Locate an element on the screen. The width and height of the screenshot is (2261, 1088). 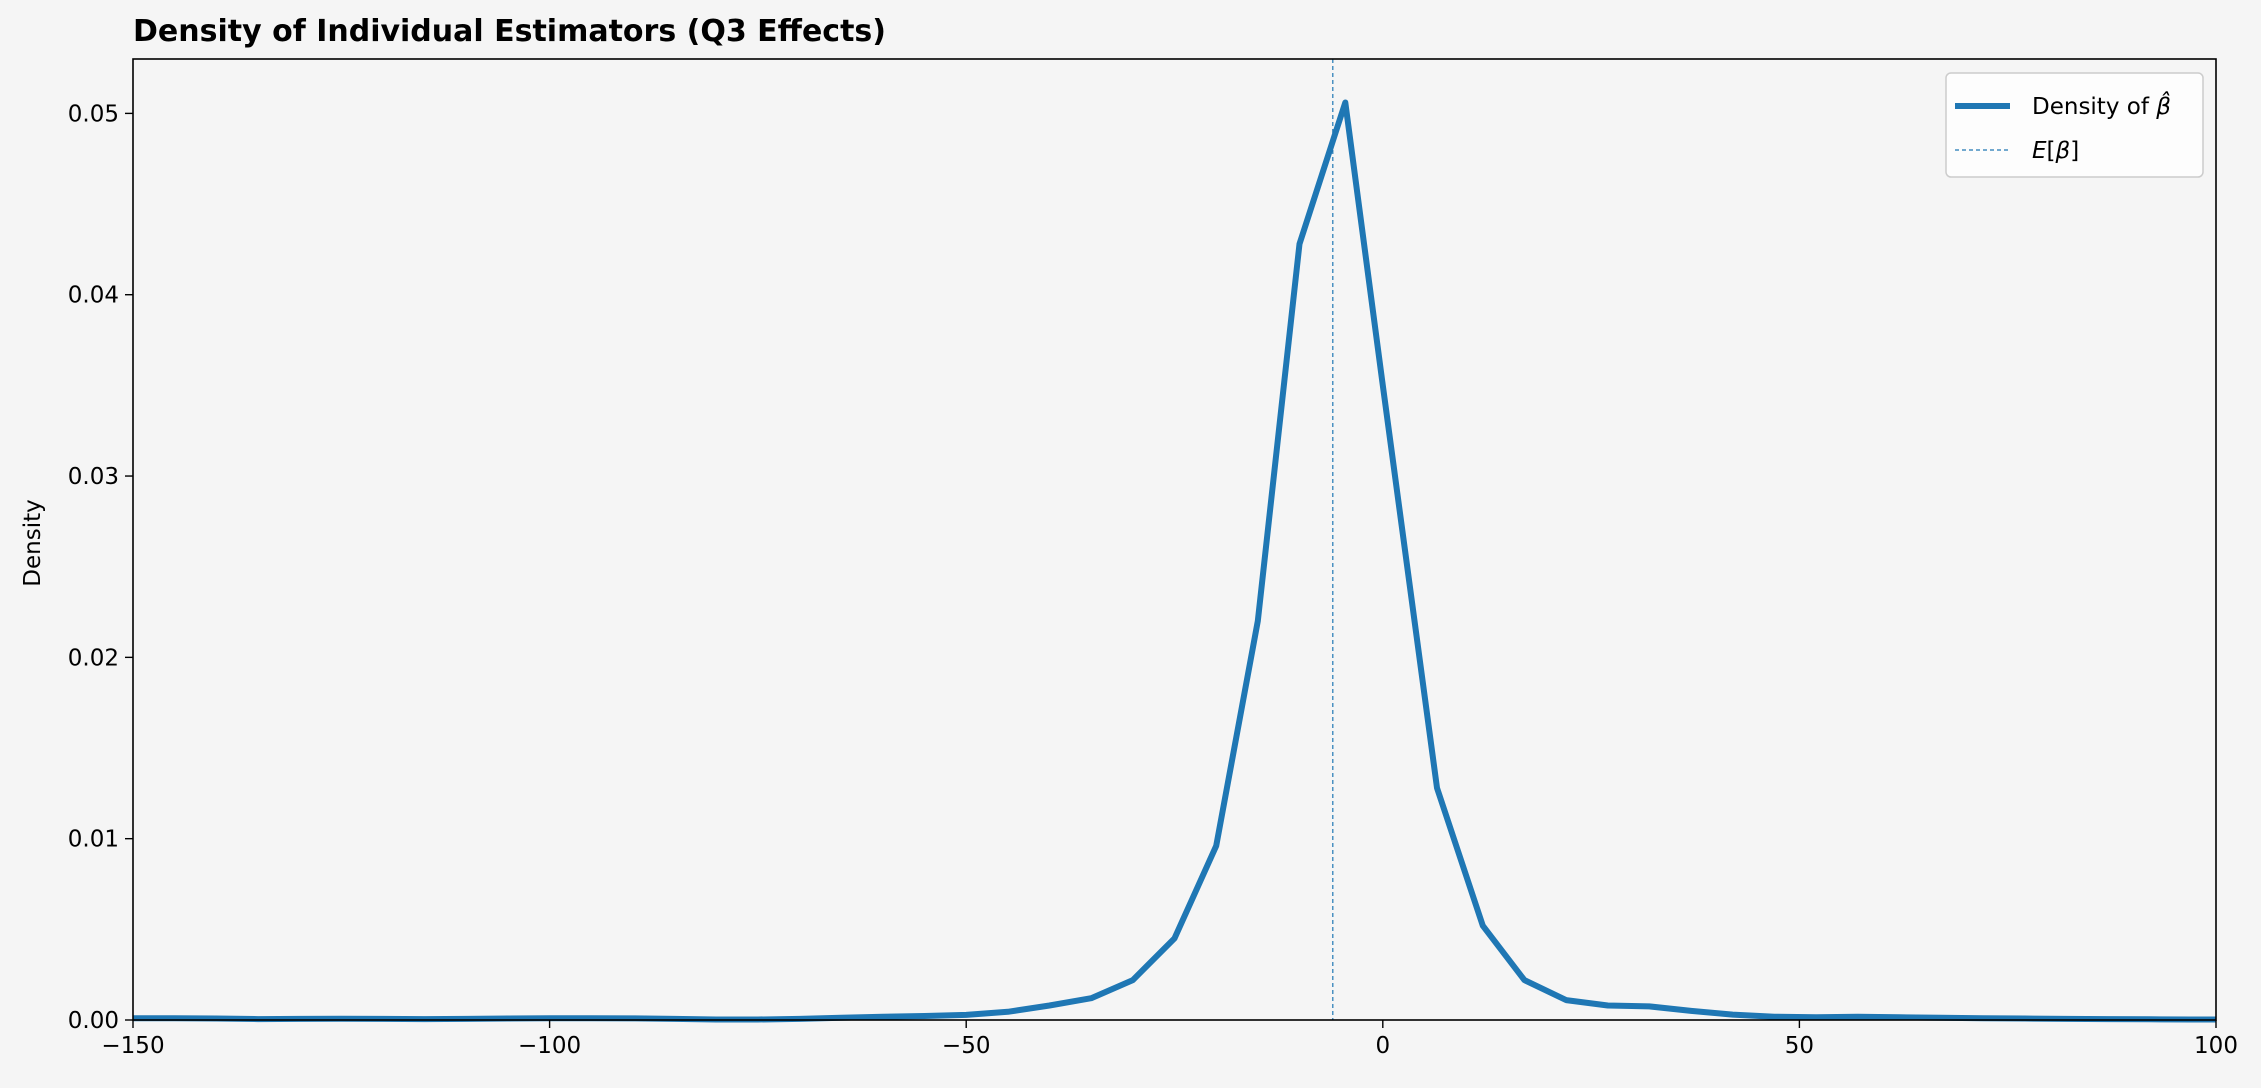
x-tick-label: 100 is located at coordinates (2216, 1046).